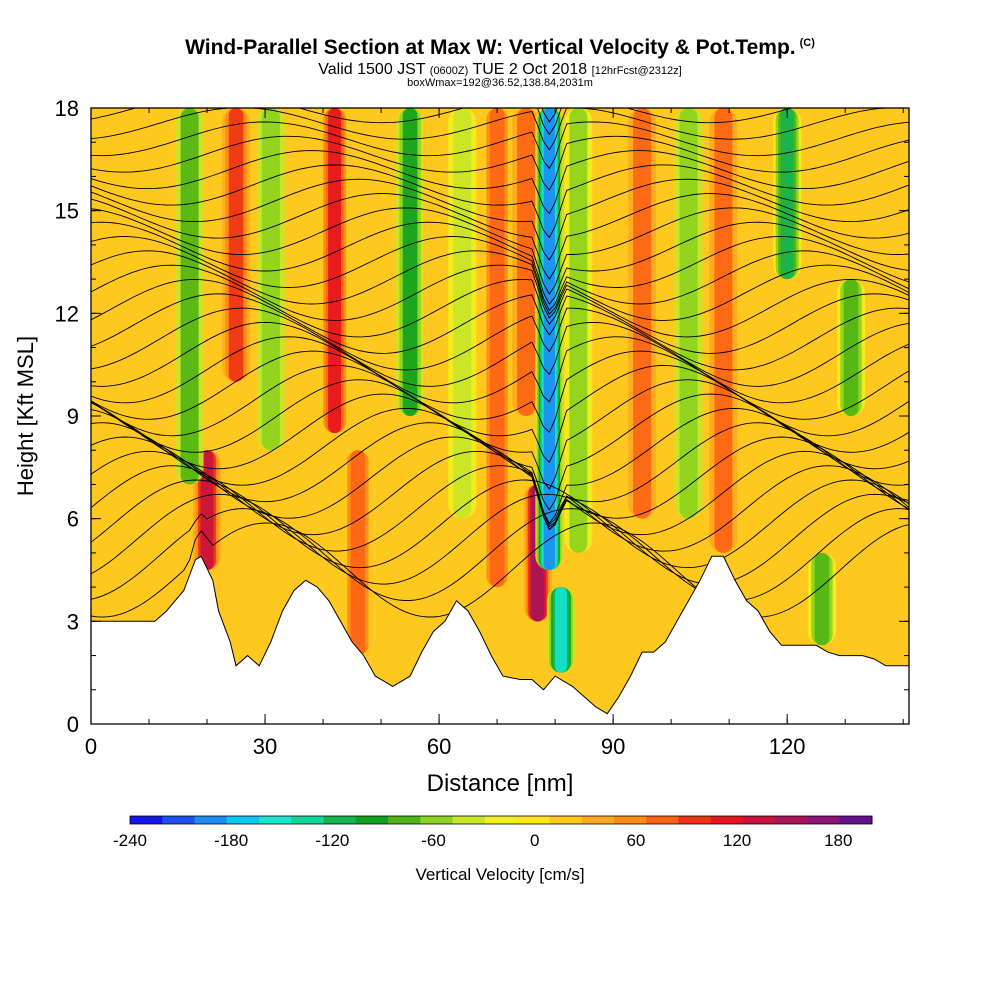 This screenshot has height=1000, width=1000. I want to click on x-tick-label: 60, so click(439, 746).